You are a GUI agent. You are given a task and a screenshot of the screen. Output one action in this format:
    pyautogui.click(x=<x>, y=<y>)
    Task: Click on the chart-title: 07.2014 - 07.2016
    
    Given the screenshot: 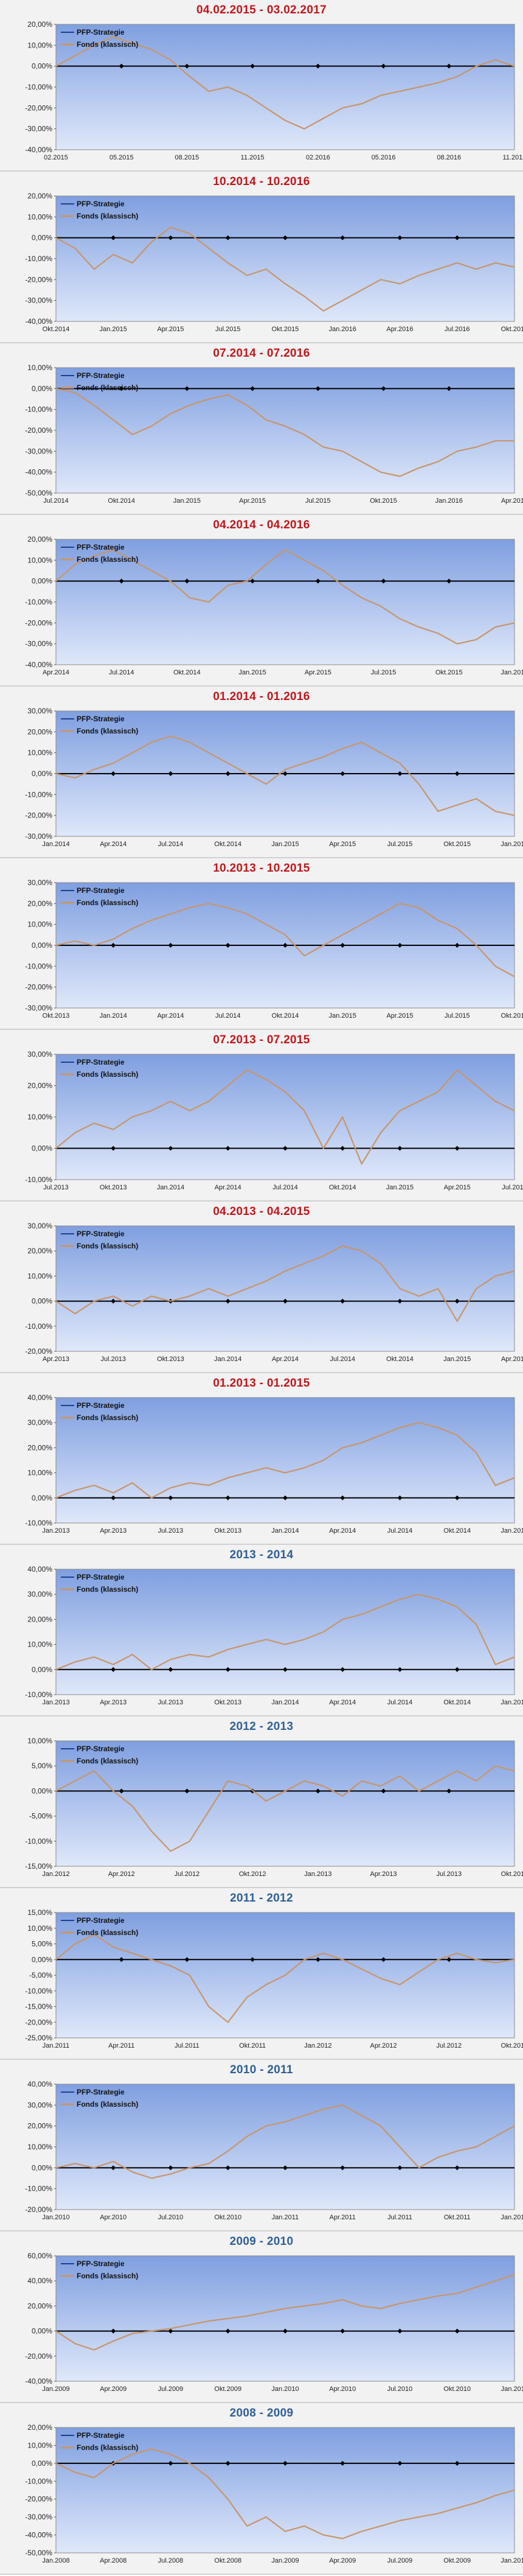 What is the action you would take?
    pyautogui.click(x=261, y=353)
    